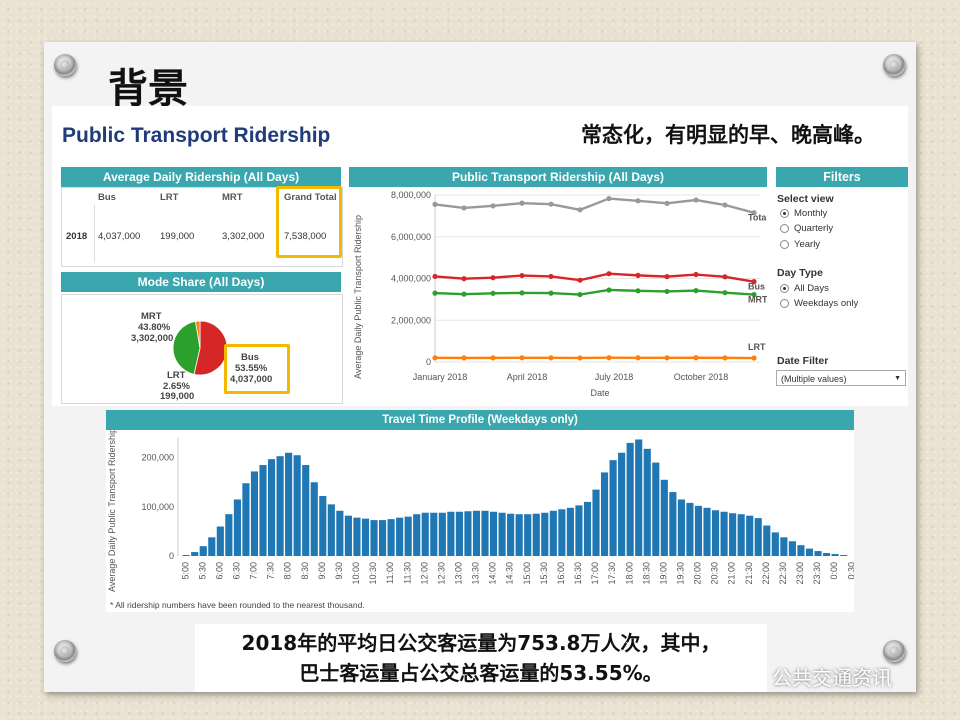 Image resolution: width=960 pixels, height=720 pixels. I want to click on x-tick-label: 18:30, so click(646, 573).